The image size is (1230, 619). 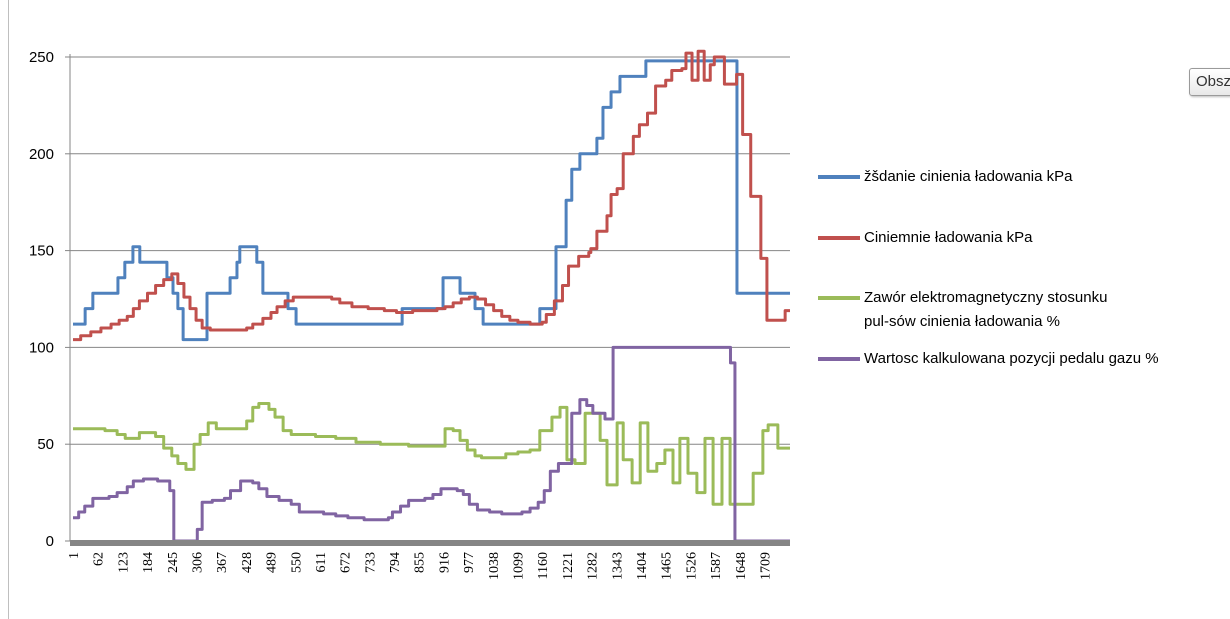 What do you see at coordinates (741, 566) in the screenshot?
I see `x-tick-label: 1648` at bounding box center [741, 566].